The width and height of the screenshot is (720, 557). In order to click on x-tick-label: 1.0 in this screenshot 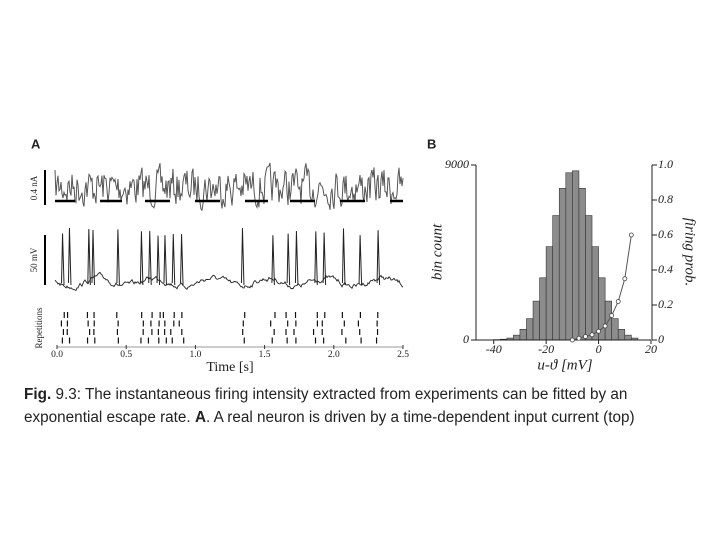, I will do `click(195, 355)`.